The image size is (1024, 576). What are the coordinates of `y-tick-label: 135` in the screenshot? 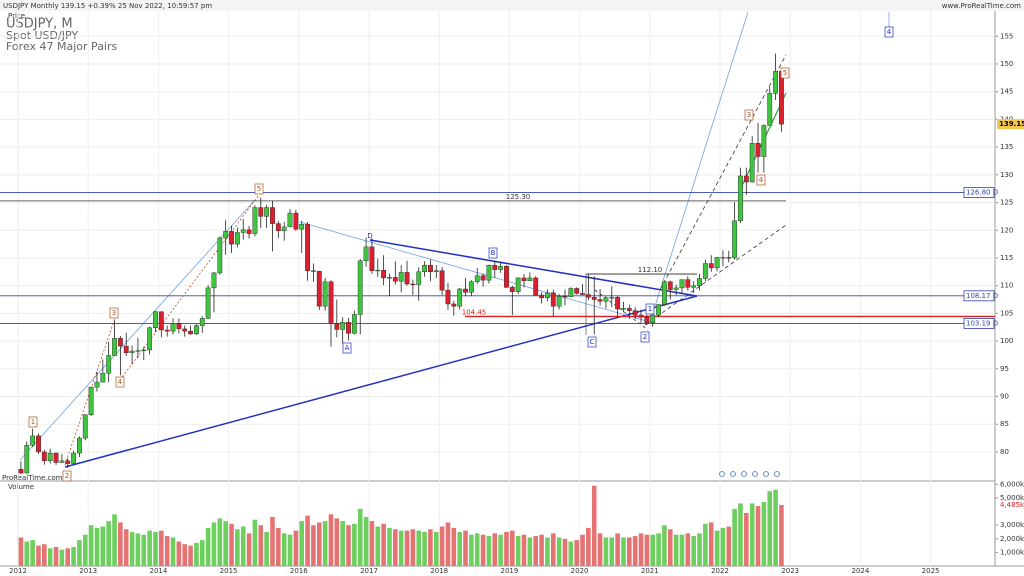 It's located at (1006, 147).